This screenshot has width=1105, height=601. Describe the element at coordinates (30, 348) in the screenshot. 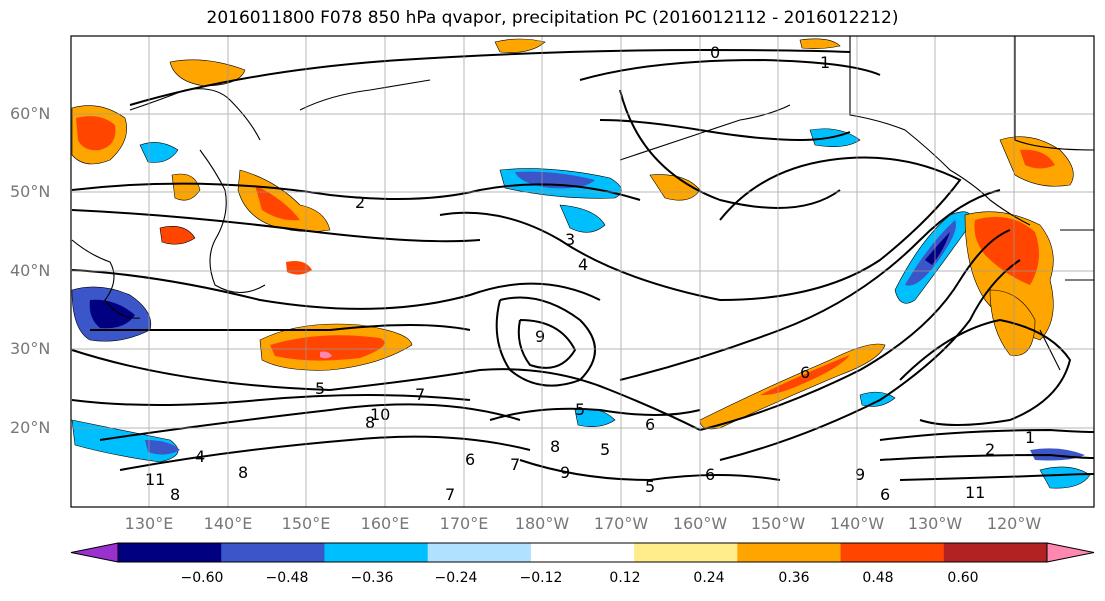

I see `lat-label: 30°N` at that location.